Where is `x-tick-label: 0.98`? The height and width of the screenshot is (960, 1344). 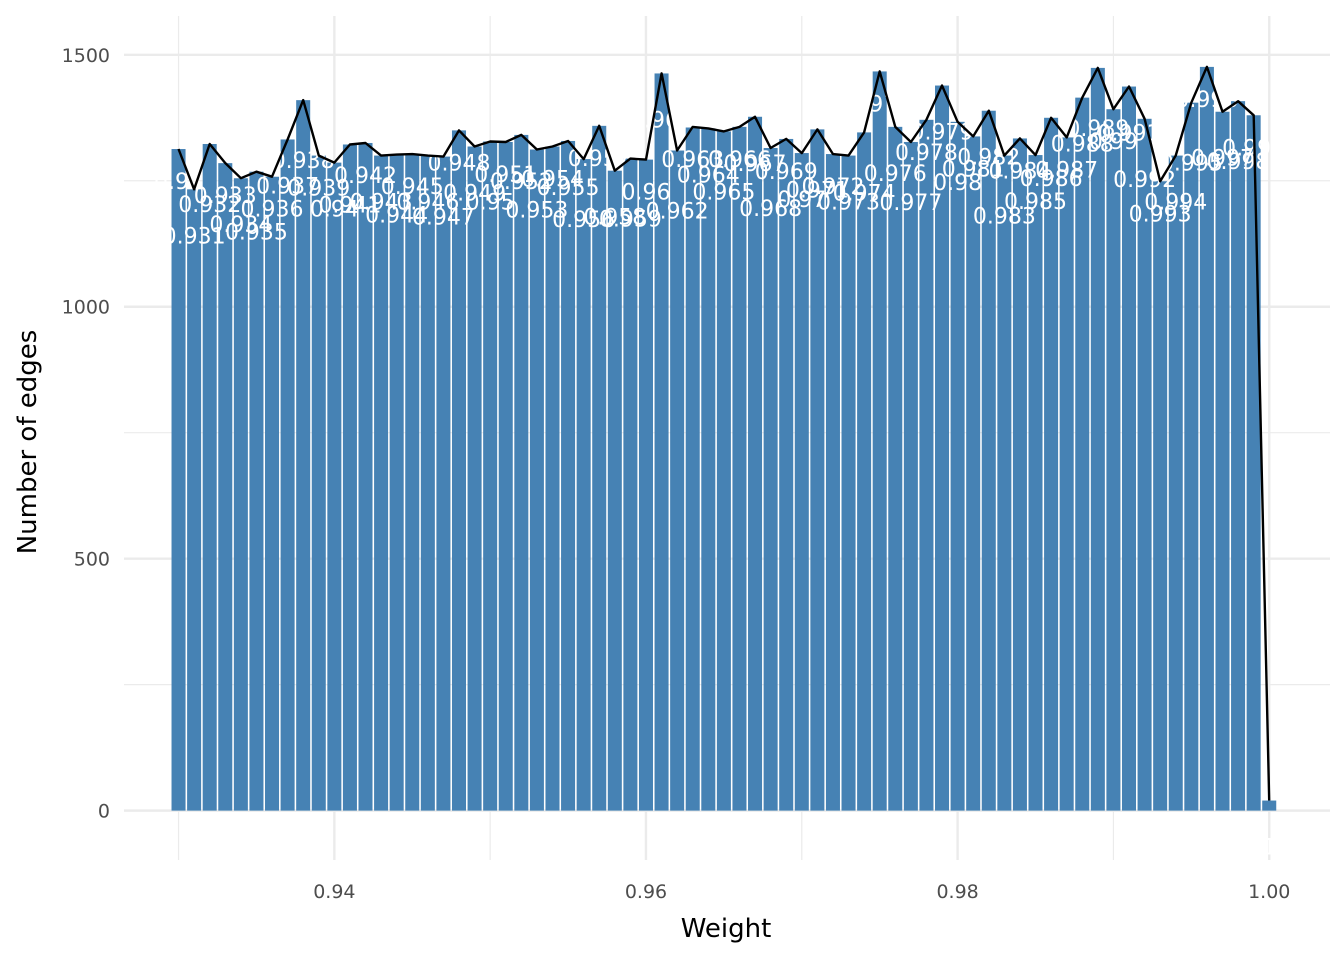
x-tick-label: 0.98 is located at coordinates (957, 892).